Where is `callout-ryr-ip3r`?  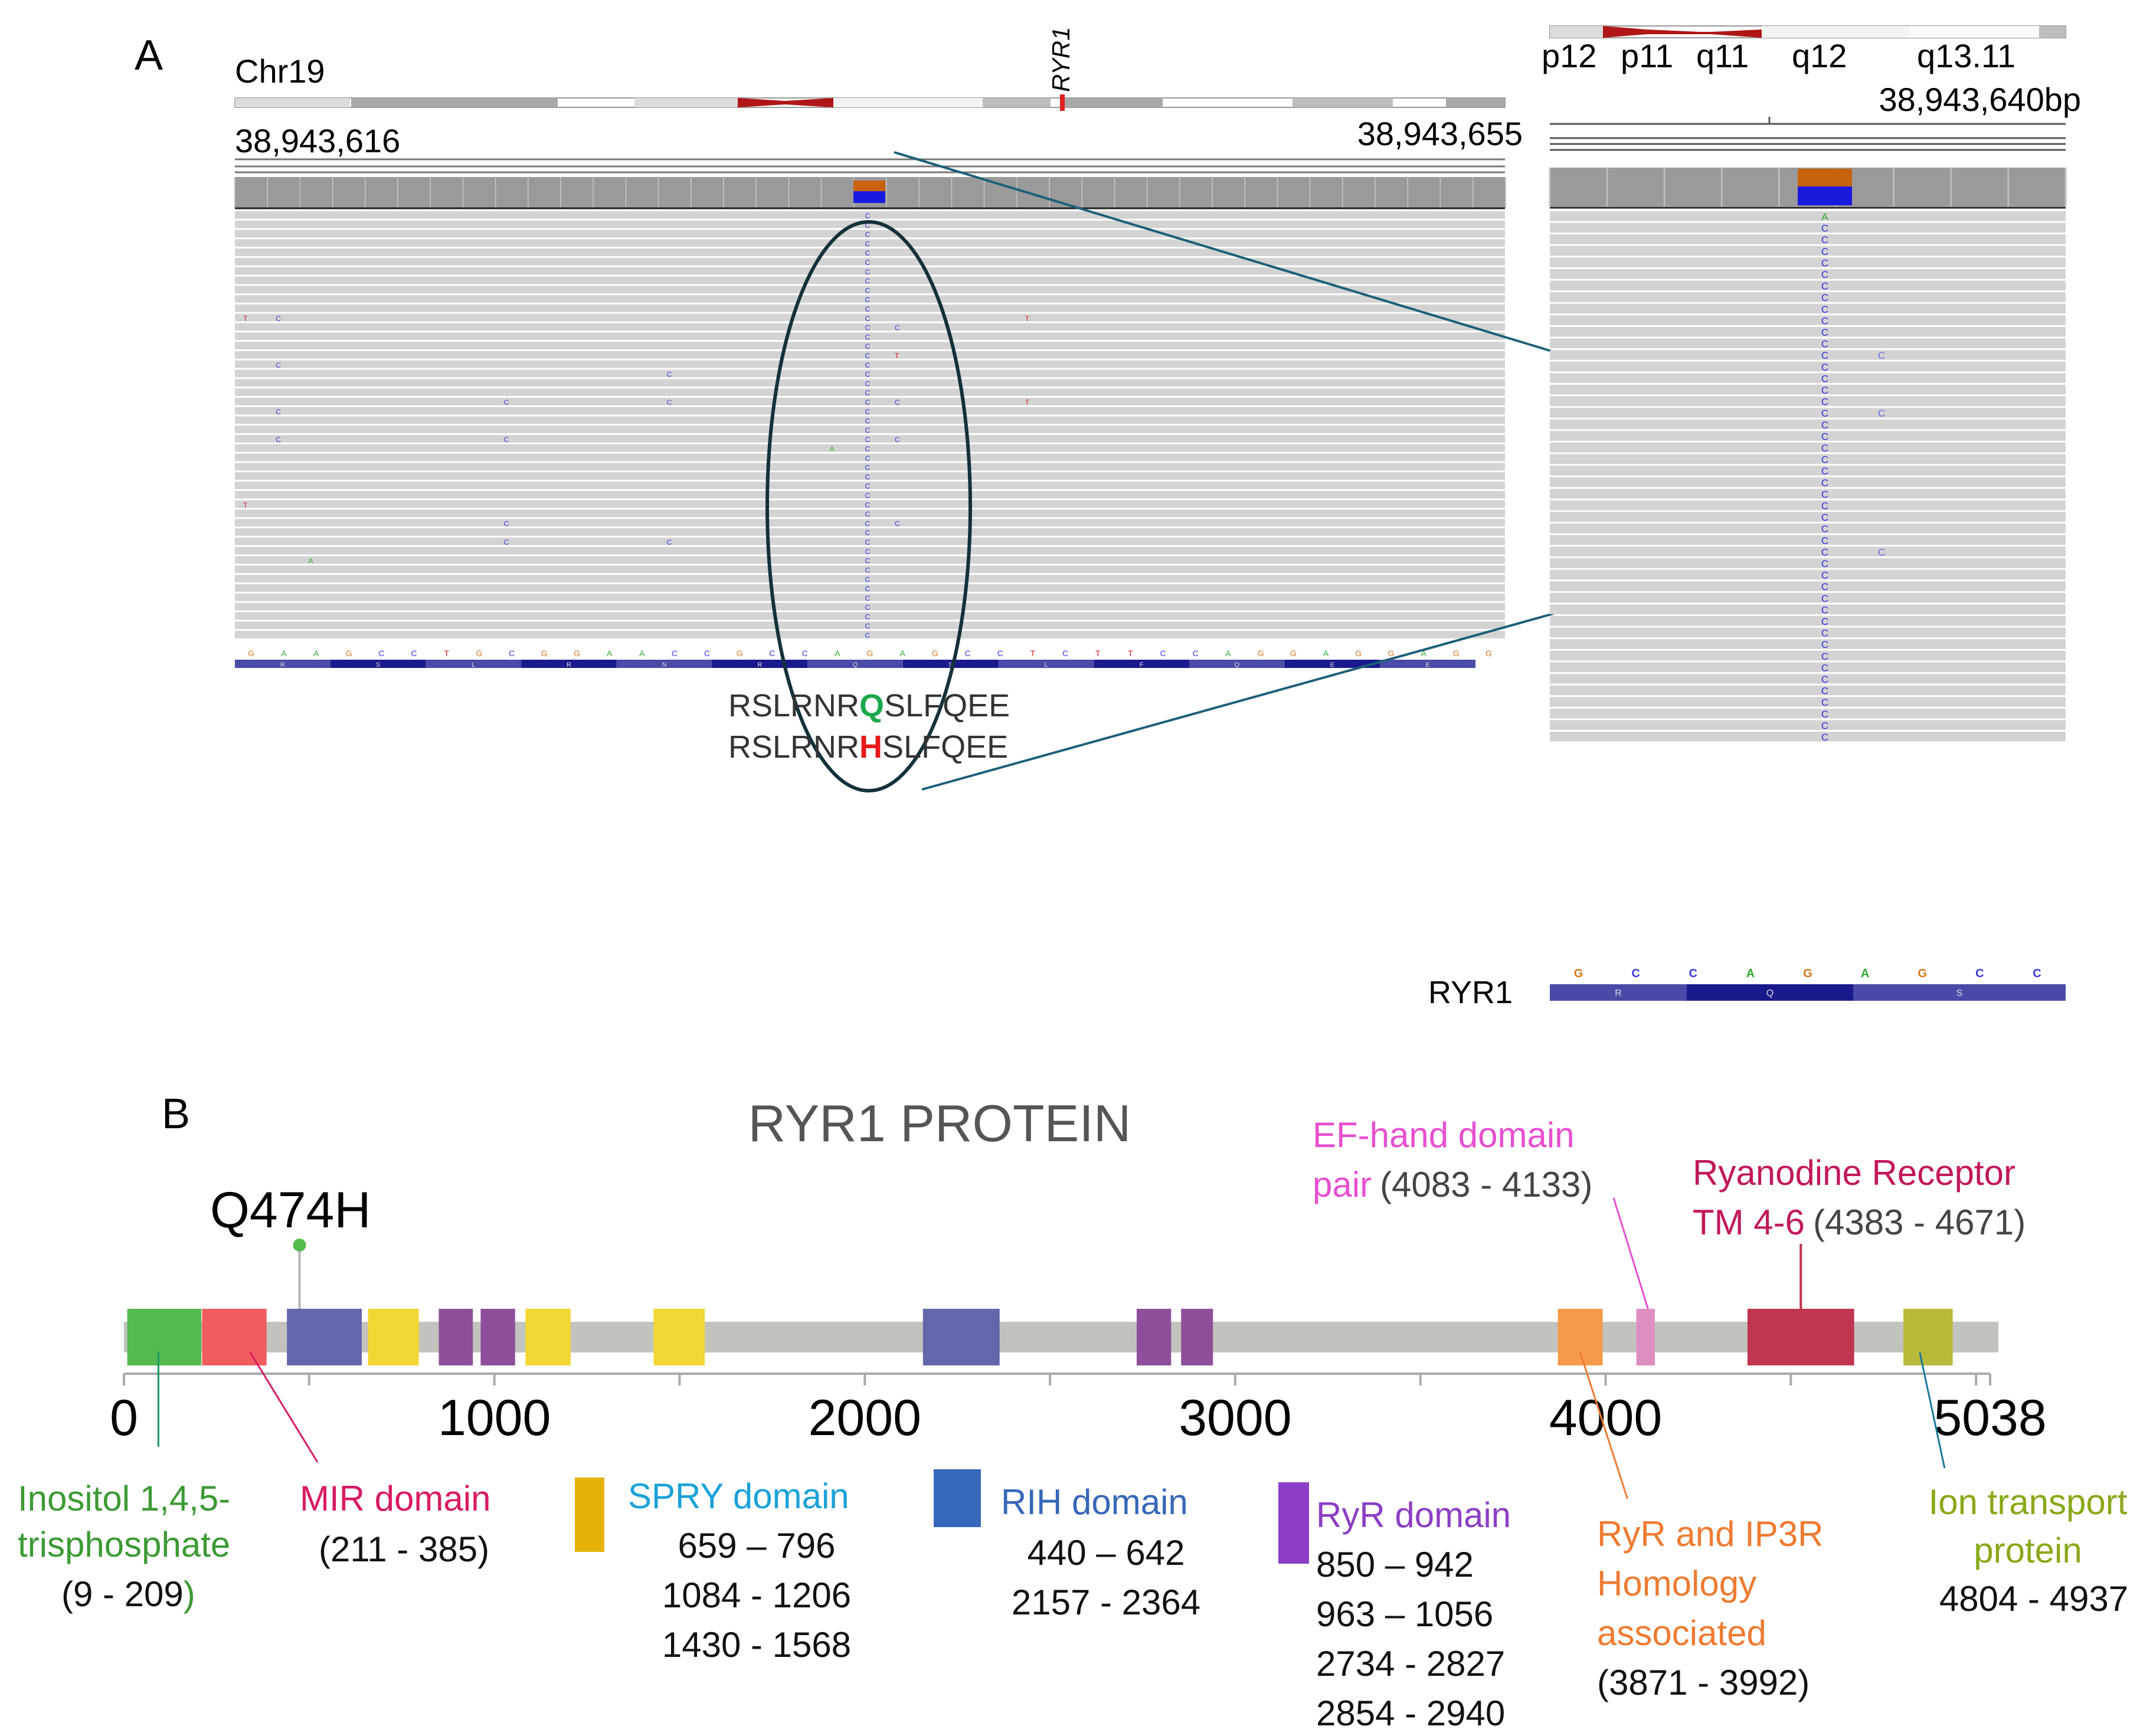
callout-ryr-ip3r is located at coordinates (1603, 1425).